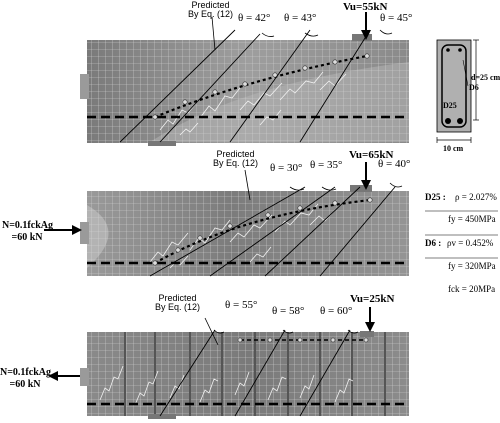 The height and width of the screenshot is (423, 500). I want to click on depth-label: d=25 cm, so click(485, 77).